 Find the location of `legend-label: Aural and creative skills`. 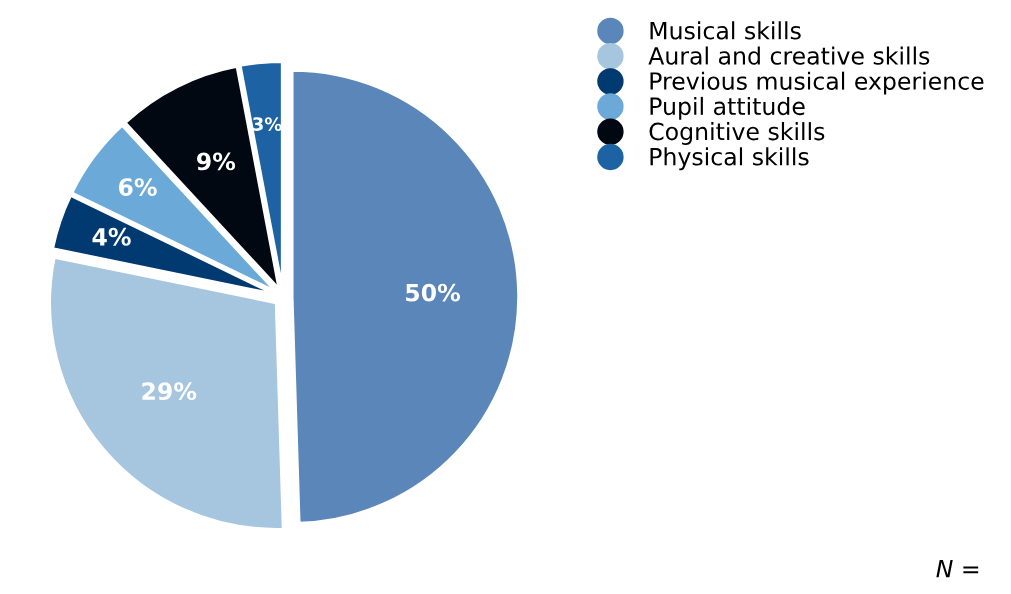

legend-label: Aural and creative skills is located at coordinates (789, 55).